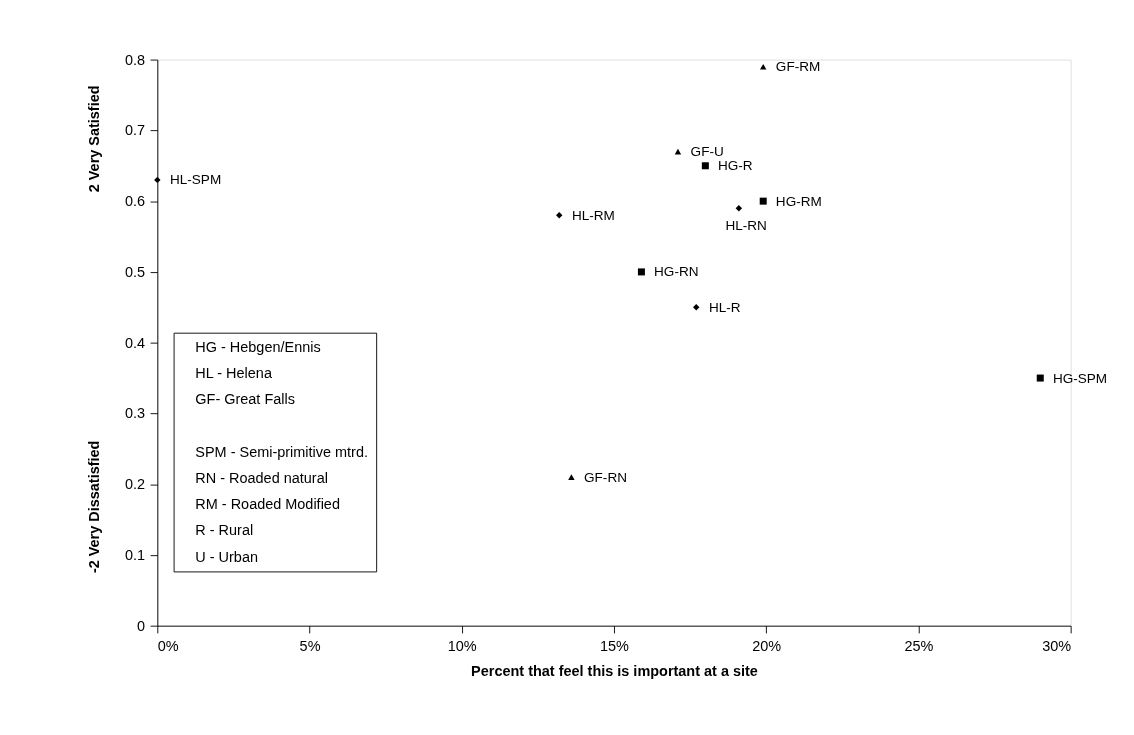 The image size is (1134, 735). What do you see at coordinates (93, 507) in the screenshot?
I see `text: -2 Very Dissatisfied` at bounding box center [93, 507].